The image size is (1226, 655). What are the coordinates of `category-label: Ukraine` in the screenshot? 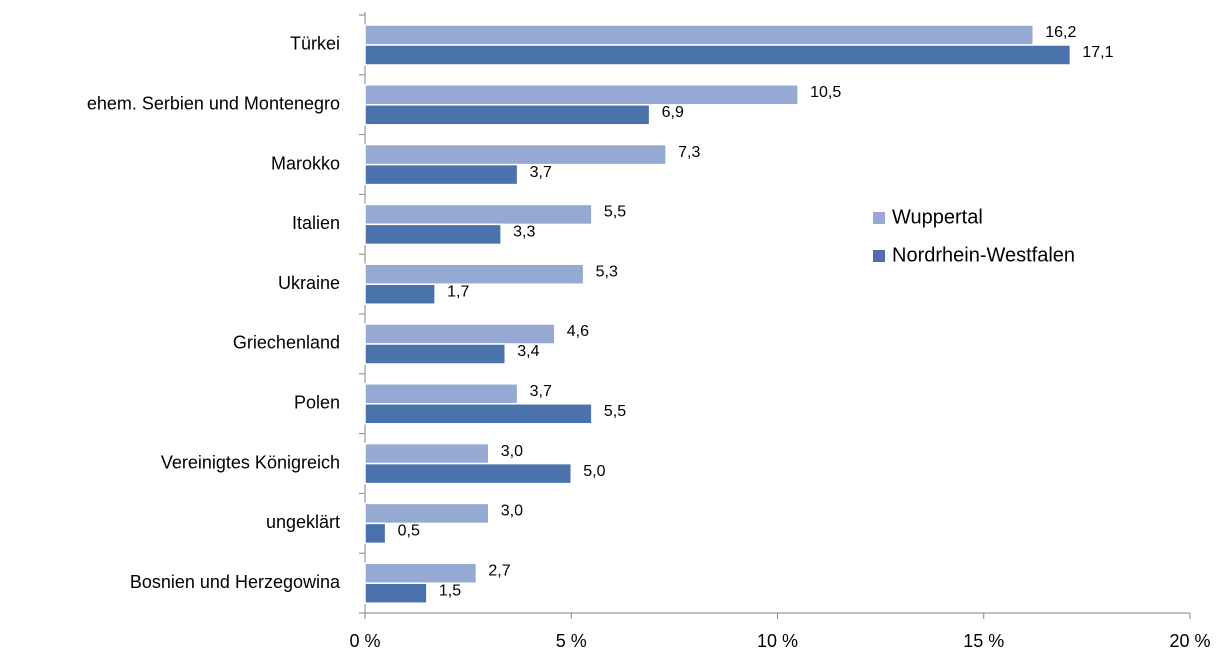 It's located at (309, 283).